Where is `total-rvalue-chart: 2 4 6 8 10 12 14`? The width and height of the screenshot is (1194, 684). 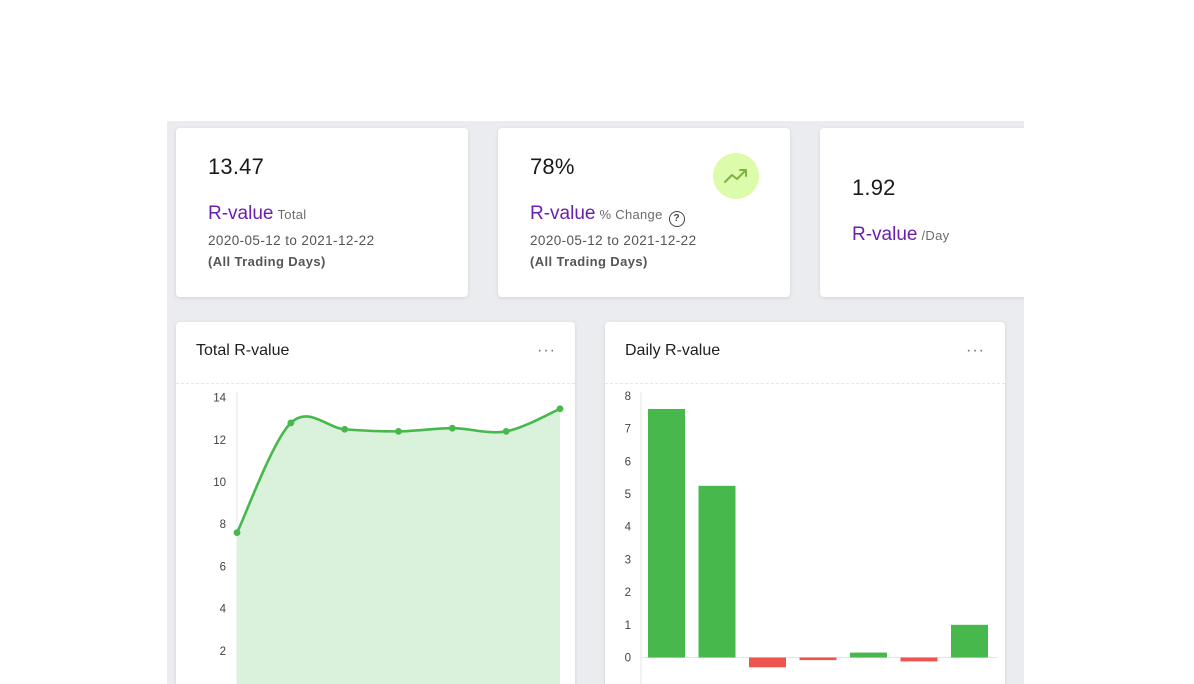 total-rvalue-chart: 2 4 6 8 10 12 14 is located at coordinates (388, 538).